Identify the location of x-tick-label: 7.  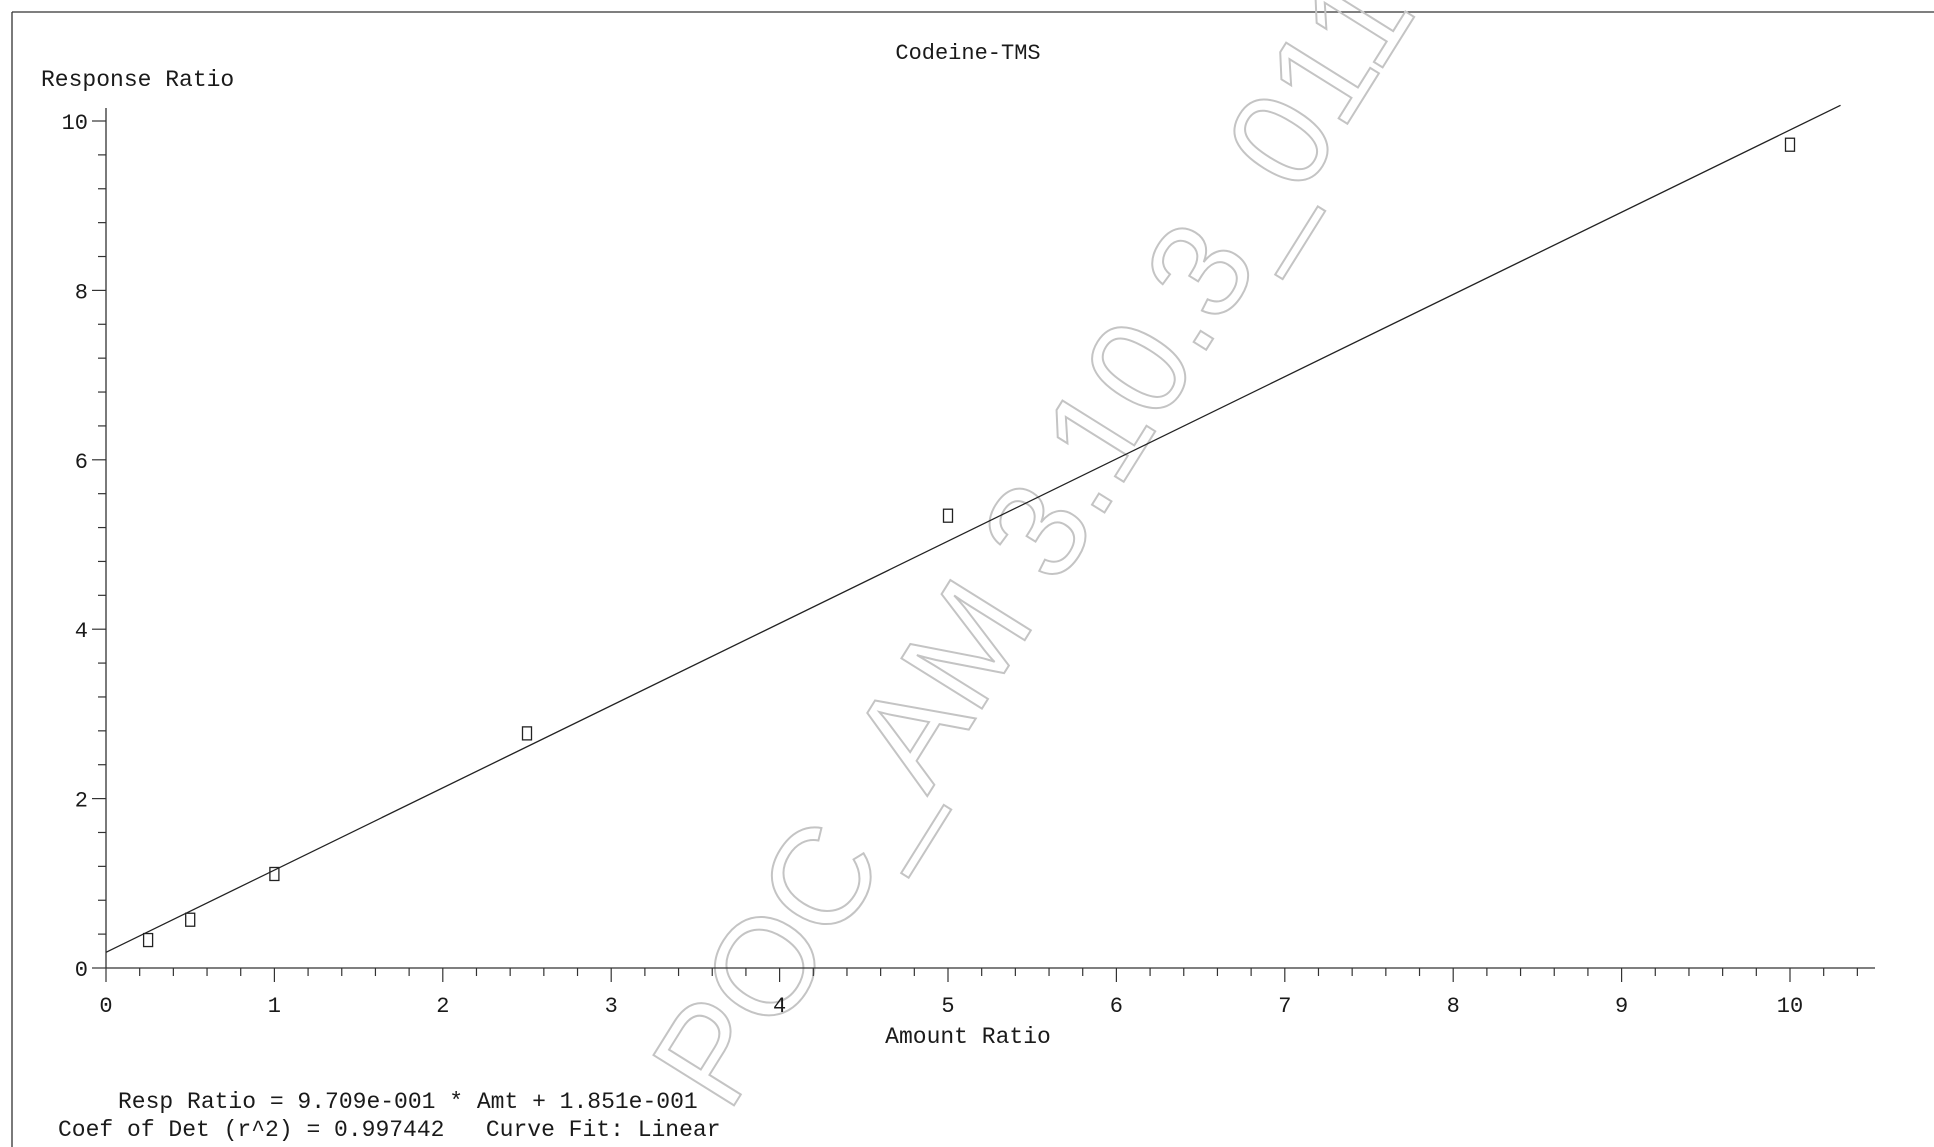
(1284, 1006).